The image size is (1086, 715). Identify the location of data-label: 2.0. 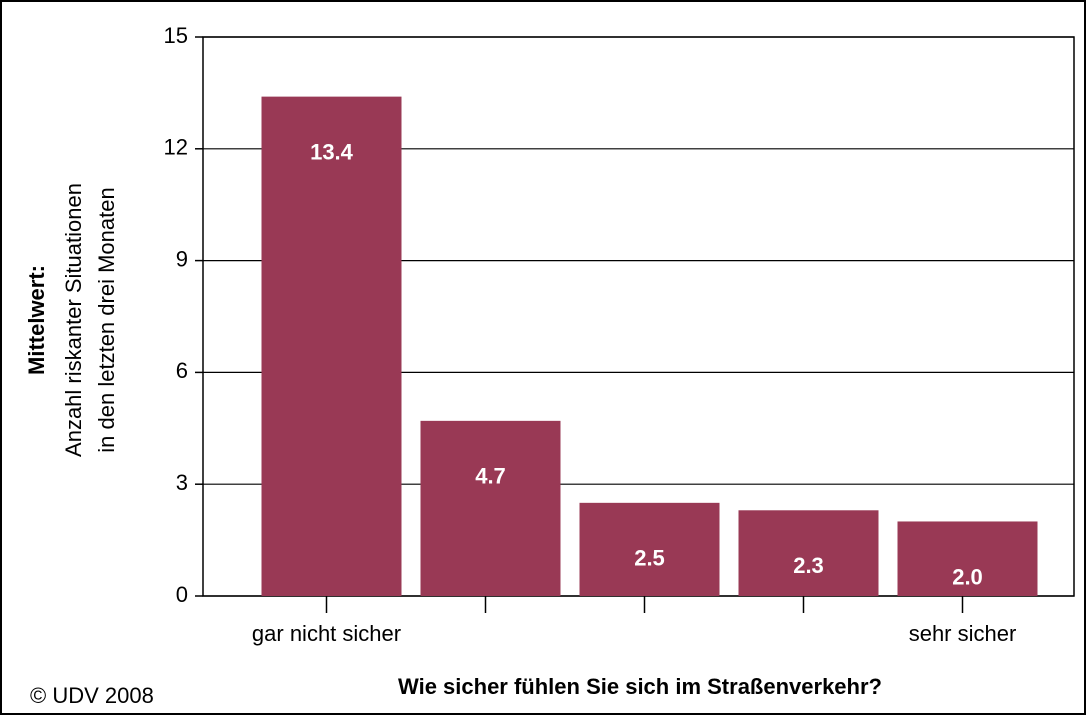
(967, 576).